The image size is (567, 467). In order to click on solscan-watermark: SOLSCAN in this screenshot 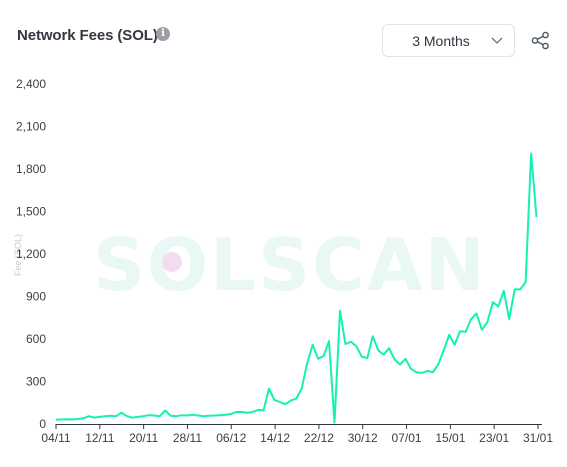, I will do `click(289, 265)`.